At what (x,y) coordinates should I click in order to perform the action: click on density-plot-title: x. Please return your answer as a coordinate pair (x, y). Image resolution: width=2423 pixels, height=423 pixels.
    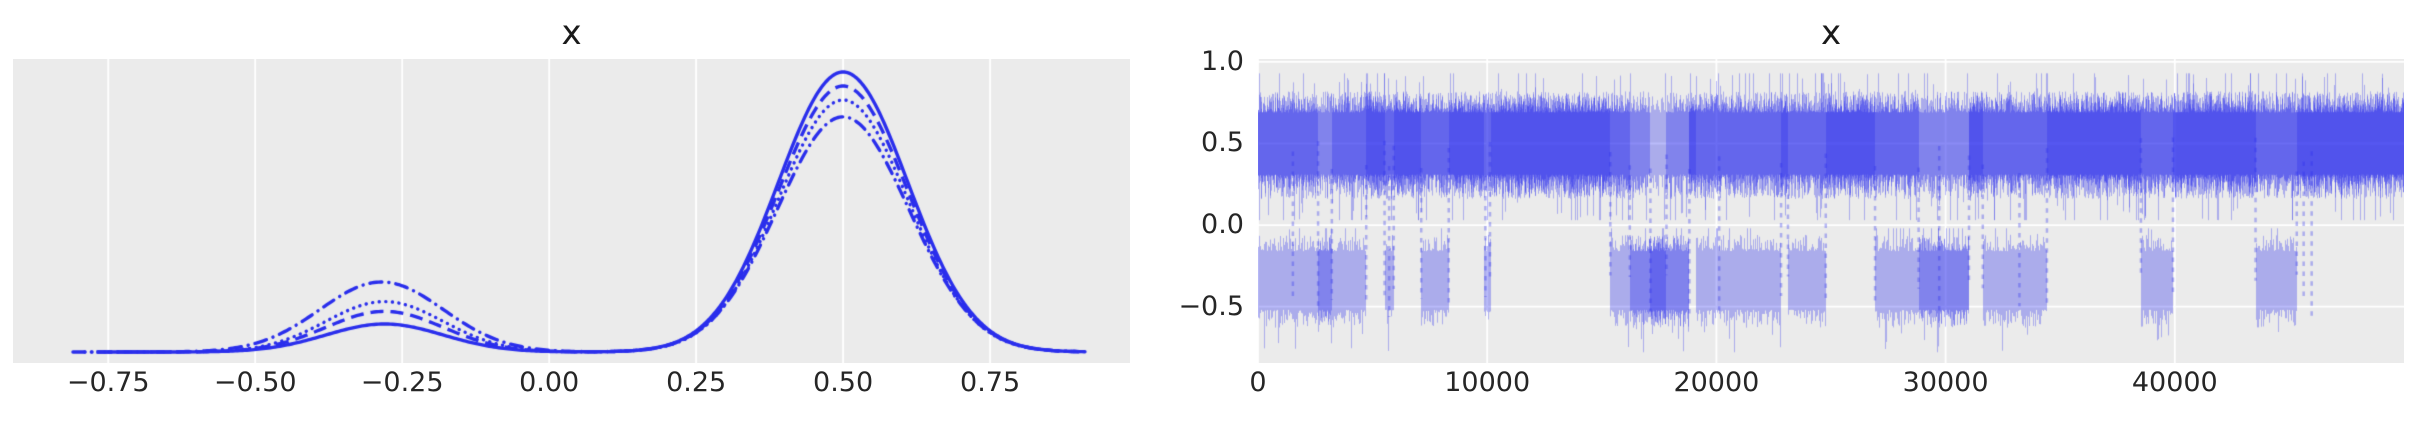
    Looking at the image, I should click on (571, 33).